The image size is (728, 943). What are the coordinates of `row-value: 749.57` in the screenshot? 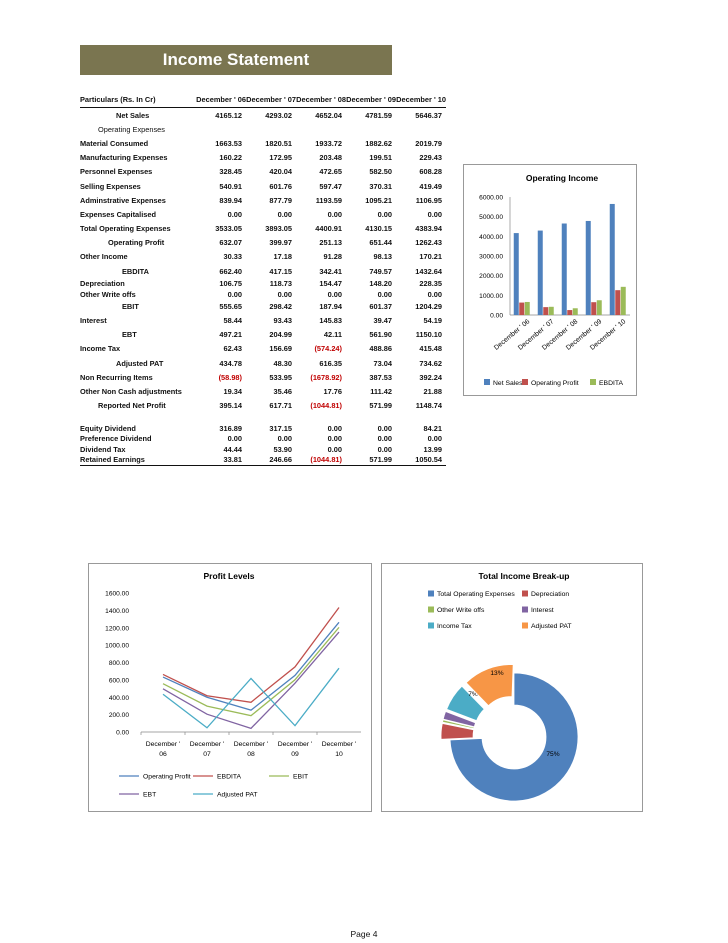 It's located at (380, 271).